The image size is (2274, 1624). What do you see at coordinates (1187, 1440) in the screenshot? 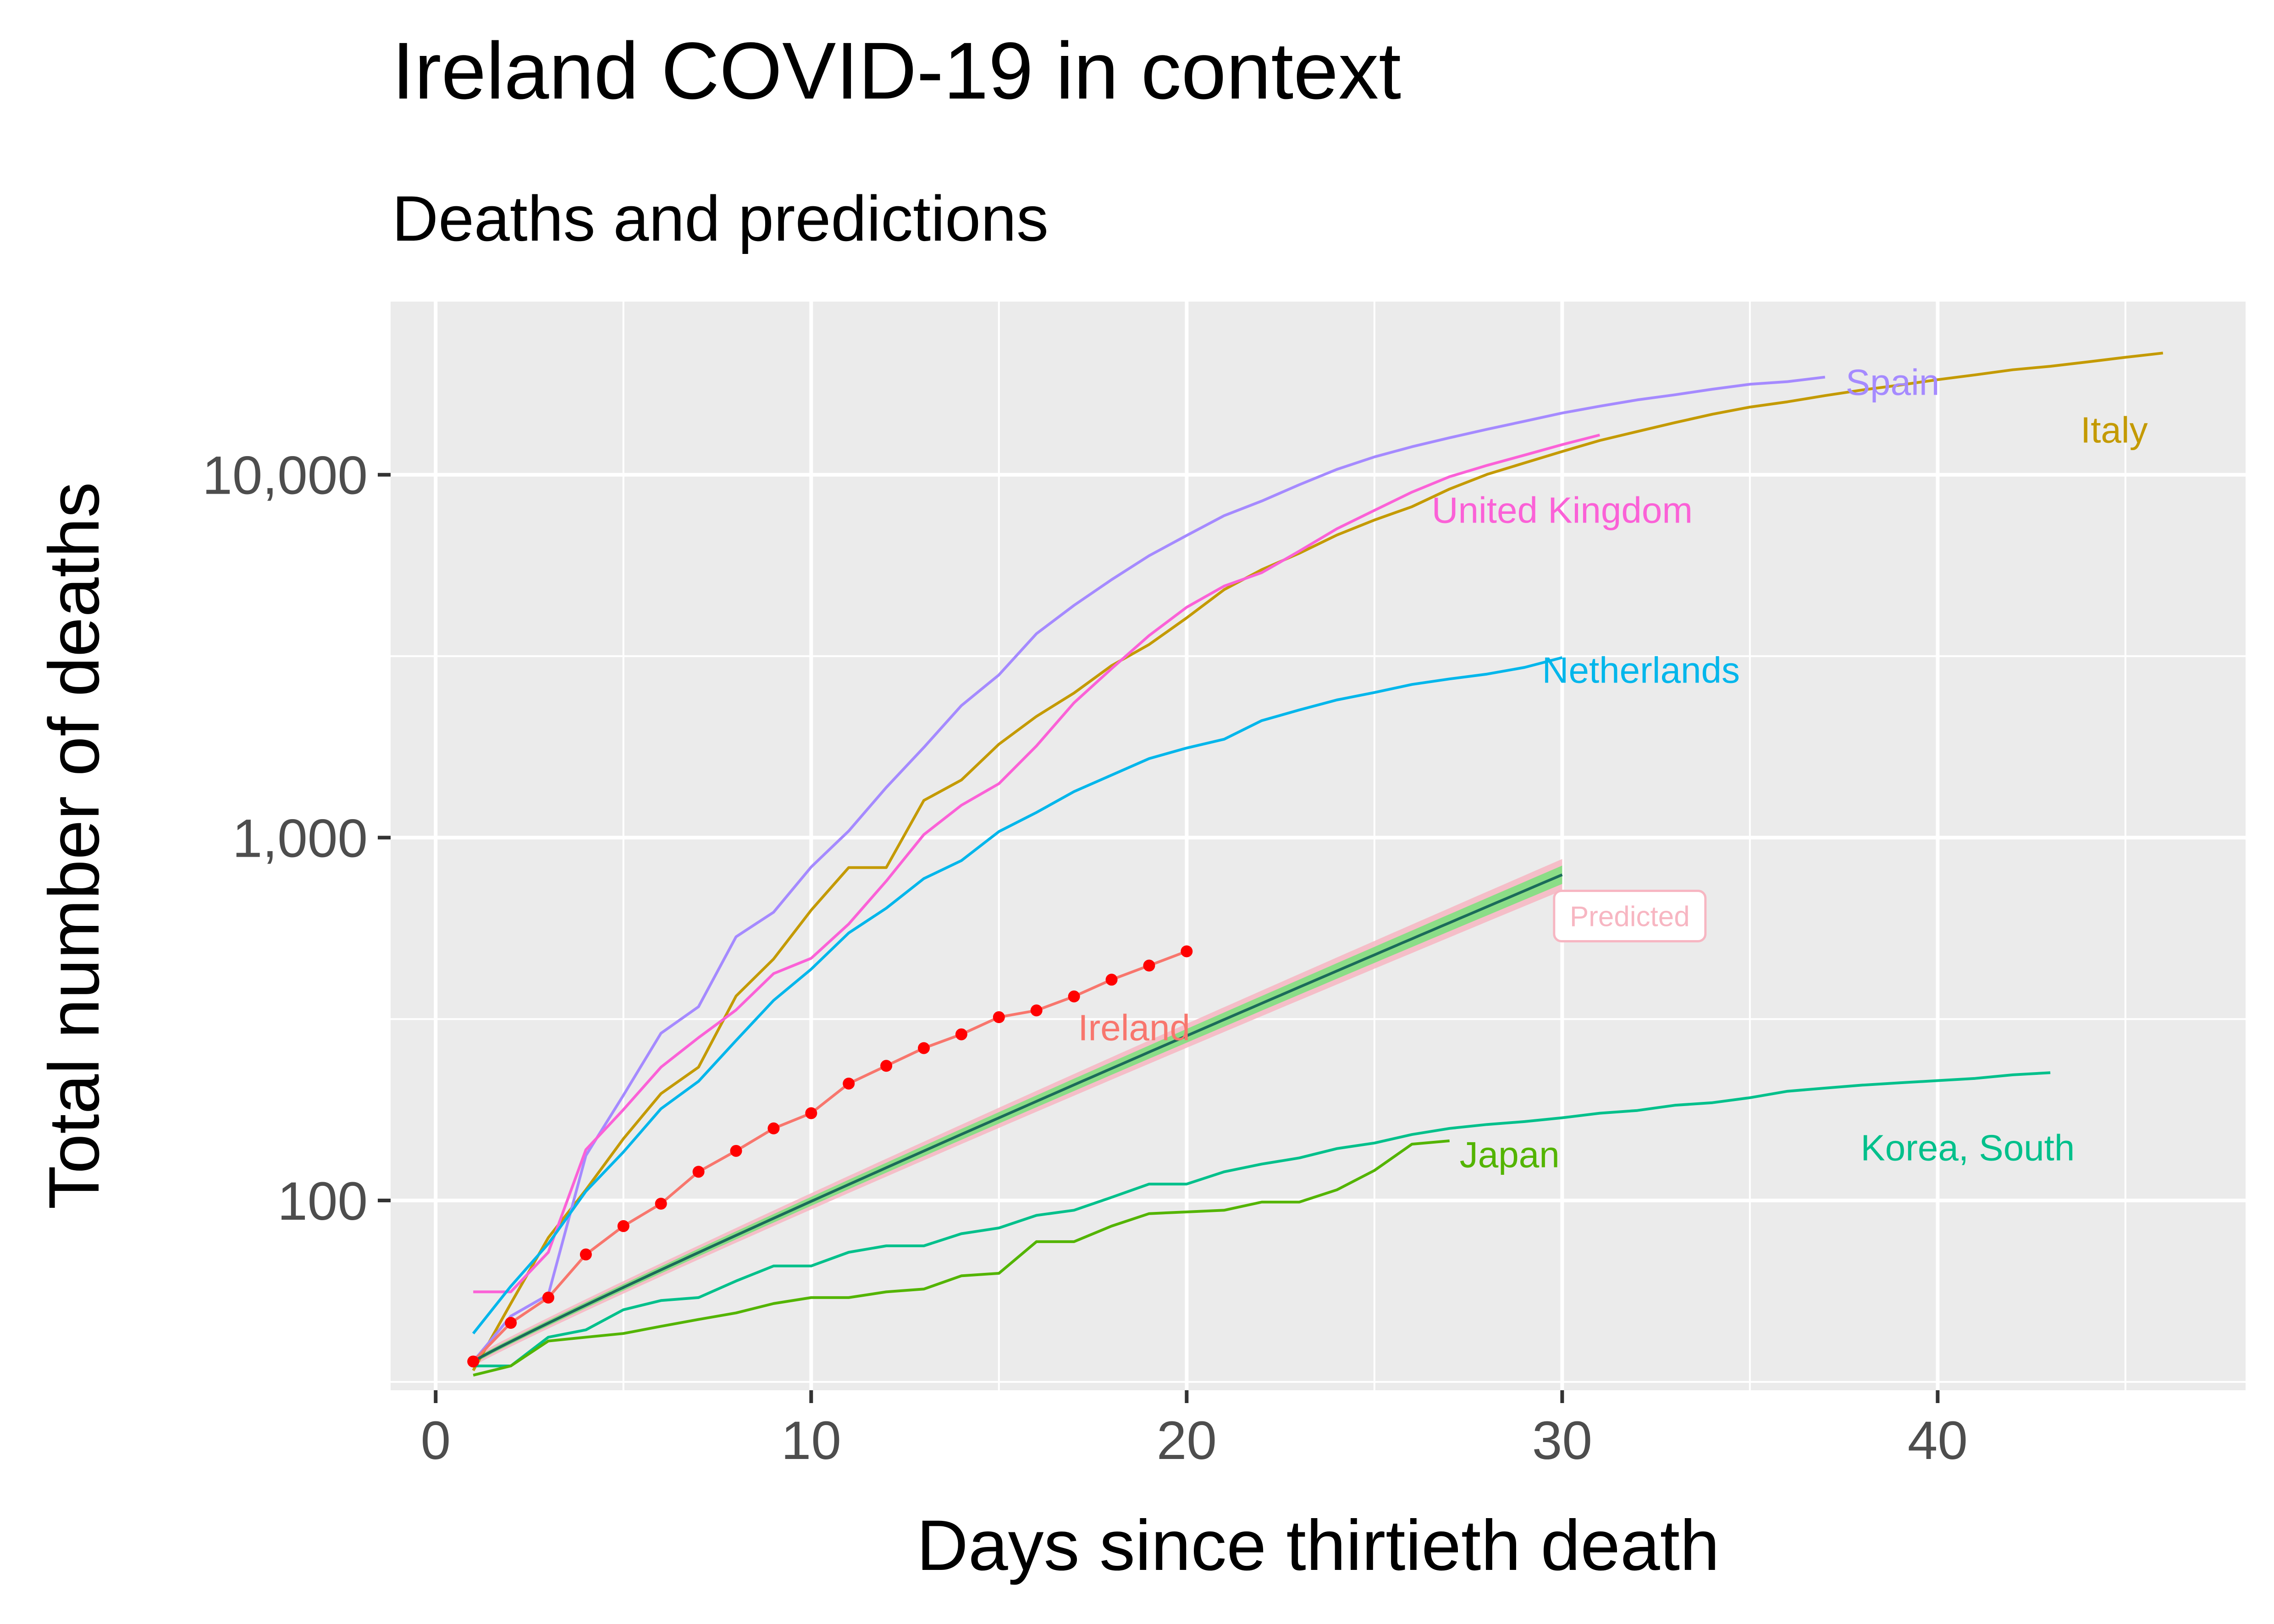
I see `x-tick-label: 20` at bounding box center [1187, 1440].